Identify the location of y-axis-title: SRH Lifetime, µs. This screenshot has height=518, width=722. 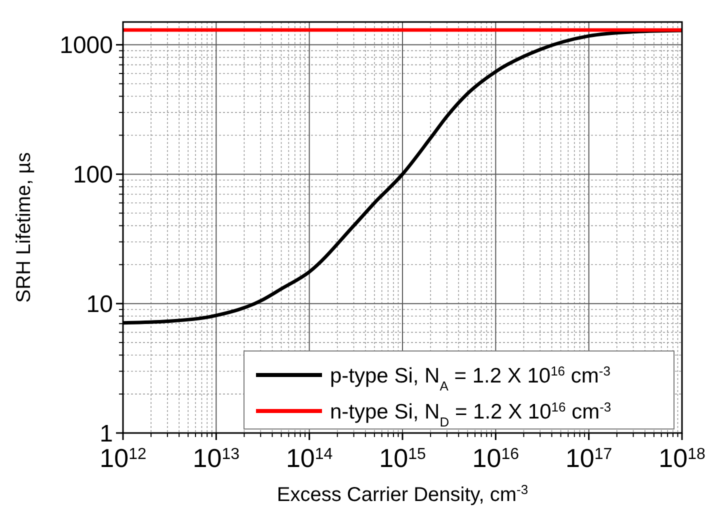
(24, 227).